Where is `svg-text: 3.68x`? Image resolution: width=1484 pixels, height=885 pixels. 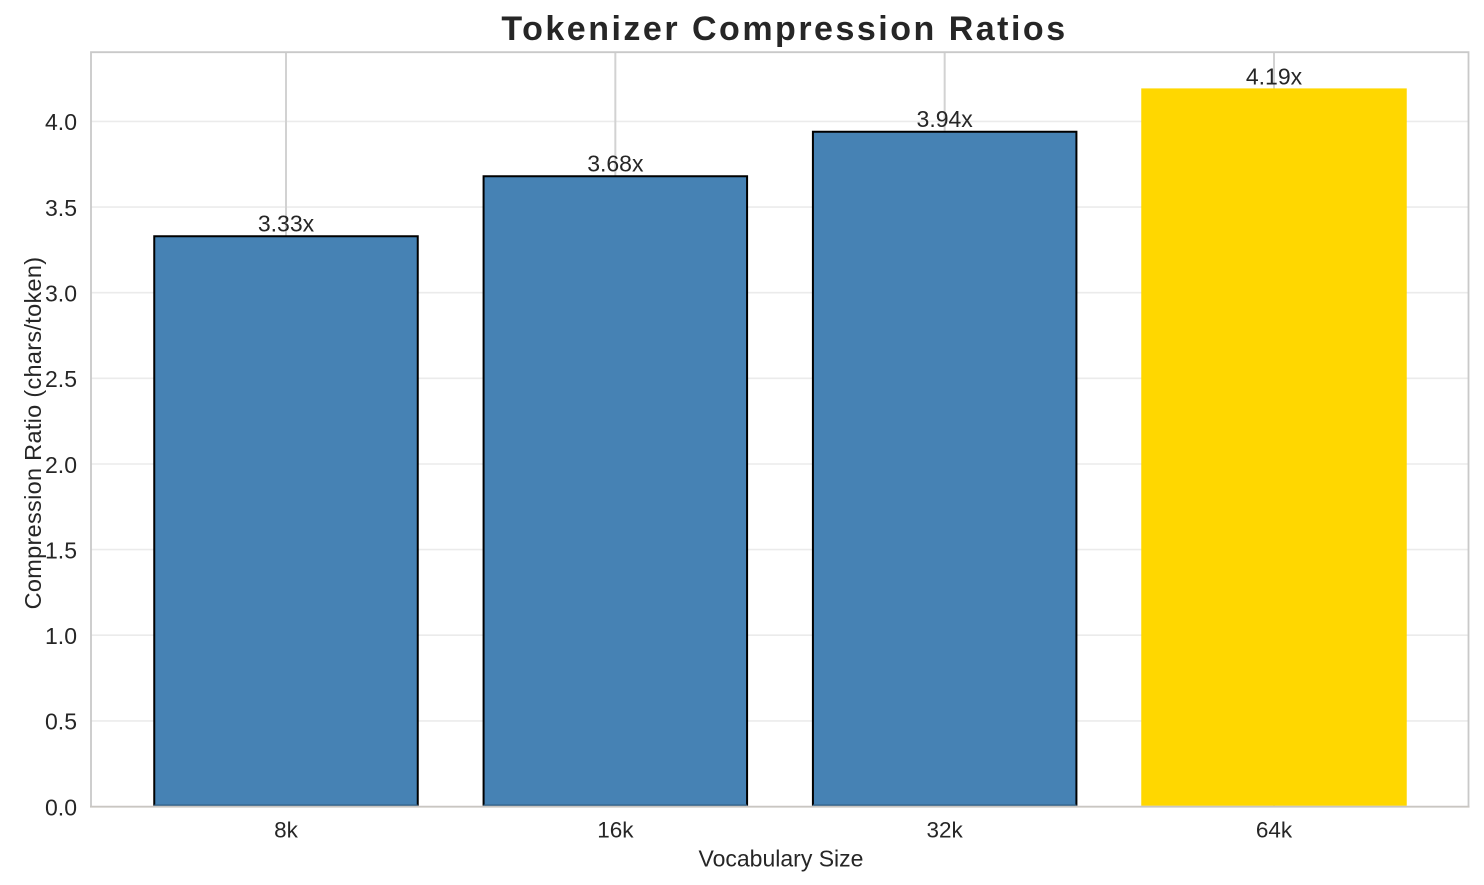
svg-text: 3.68x is located at coordinates (615, 164).